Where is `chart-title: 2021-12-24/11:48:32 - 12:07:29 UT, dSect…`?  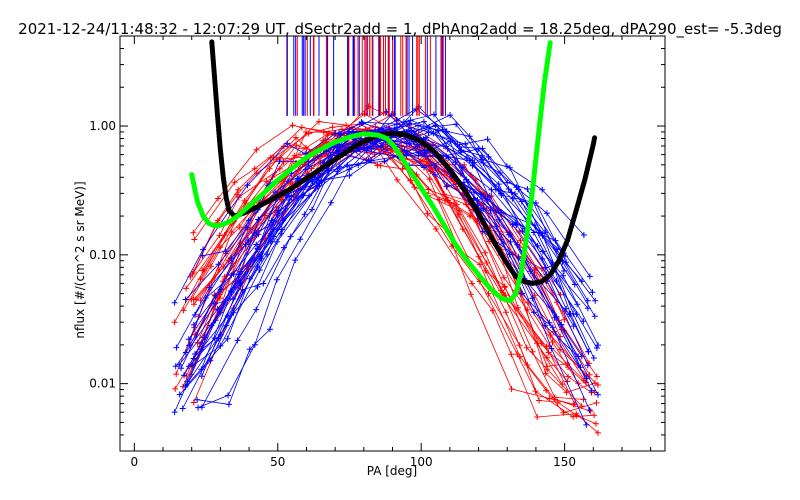 chart-title: 2021-12-24/11:48:32 - 12:07:29 UT, dSect… is located at coordinates (400, 29).